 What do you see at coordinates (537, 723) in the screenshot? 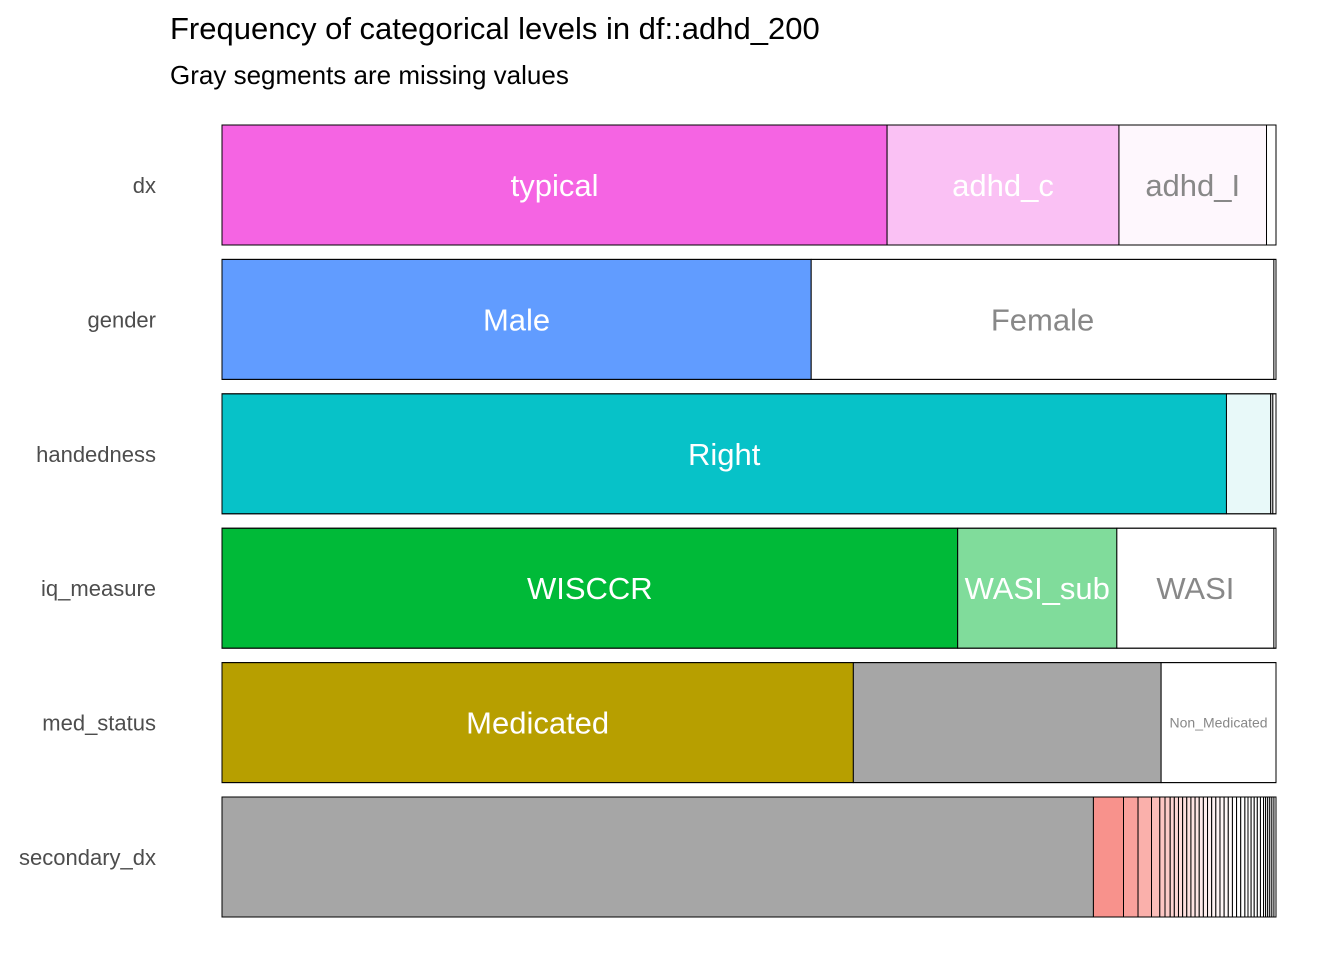
I see `segment-label: Medicated` at bounding box center [537, 723].